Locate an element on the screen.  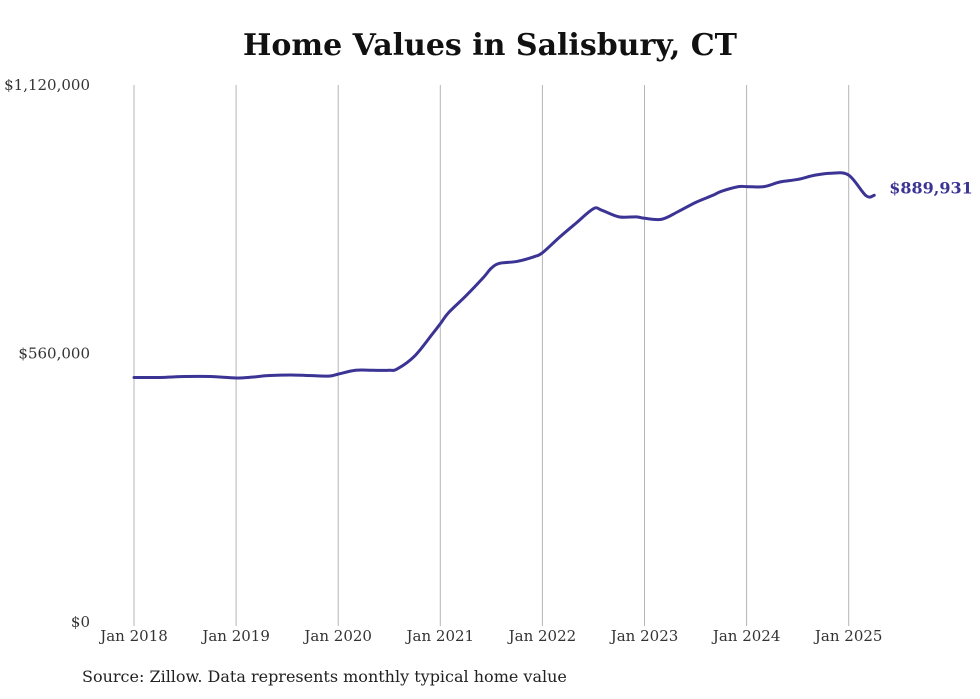
y-tick-label: $1,120,000 is located at coordinates (47, 85).